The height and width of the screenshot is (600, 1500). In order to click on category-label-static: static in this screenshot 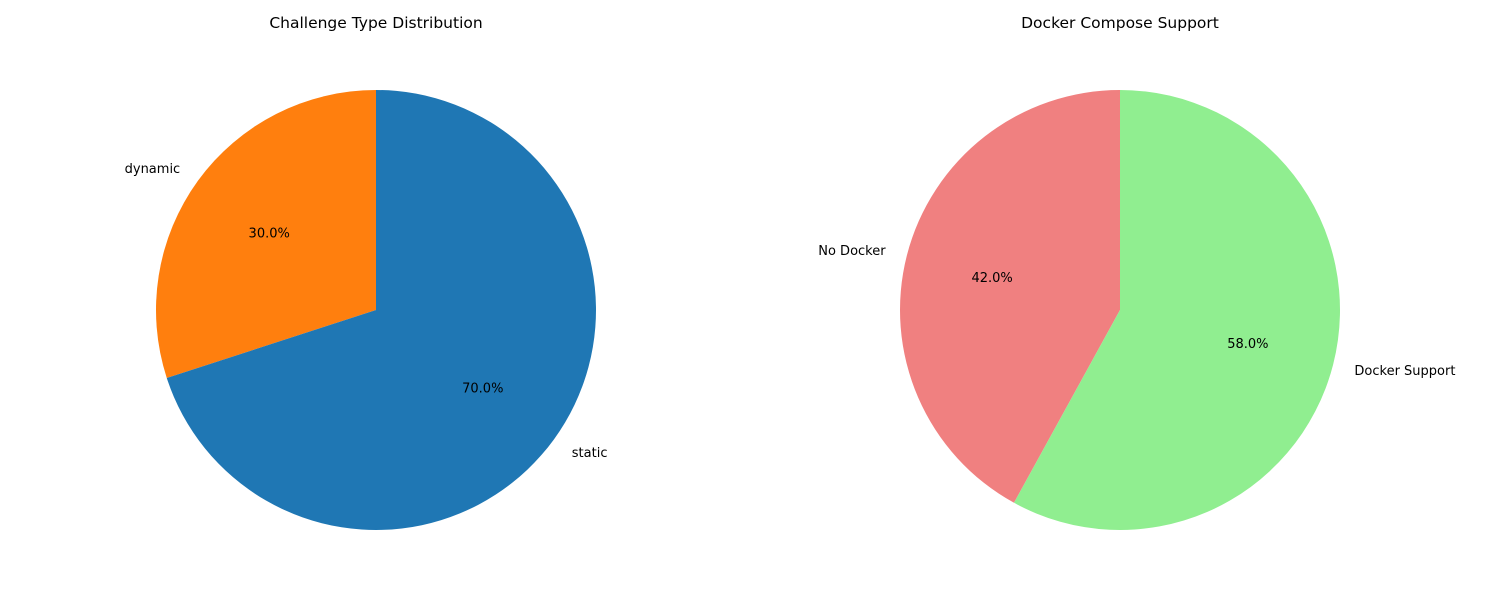, I will do `click(590, 453)`.